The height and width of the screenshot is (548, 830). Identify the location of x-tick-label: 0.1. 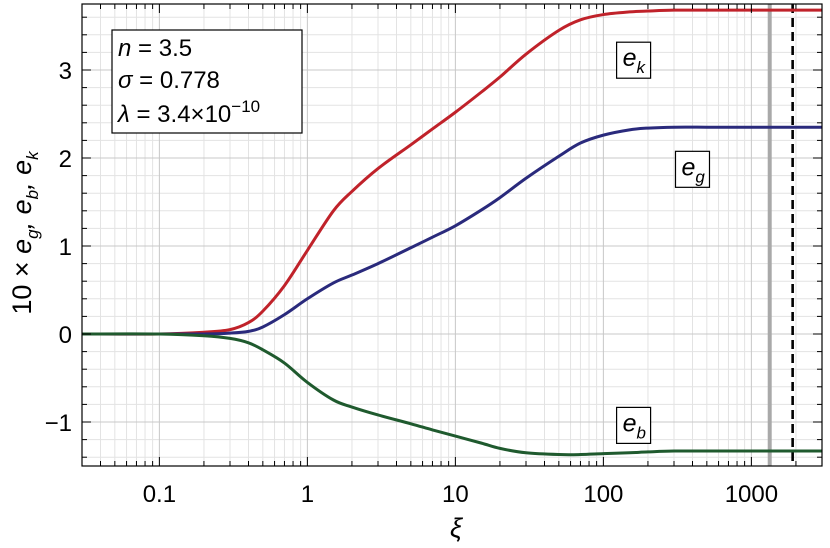
(159, 494).